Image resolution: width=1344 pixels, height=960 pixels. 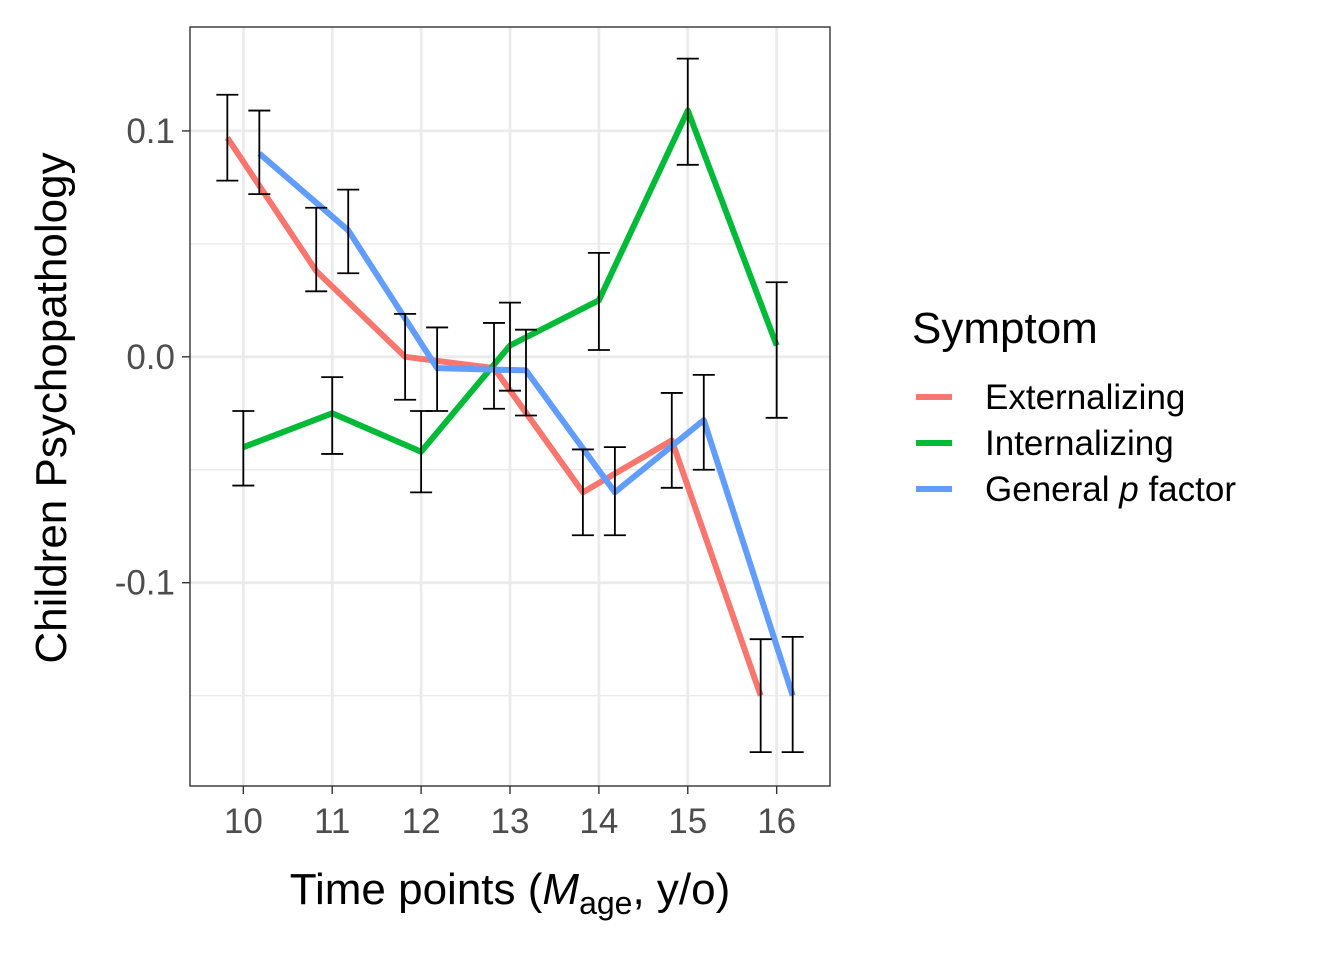 What do you see at coordinates (1188, 489) in the screenshot?
I see `legend-label-part: factor` at bounding box center [1188, 489].